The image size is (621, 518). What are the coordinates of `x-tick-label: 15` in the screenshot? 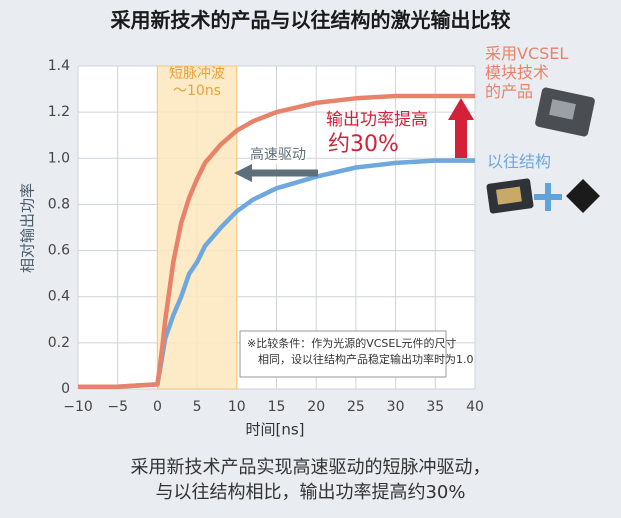 It's located at (277, 407).